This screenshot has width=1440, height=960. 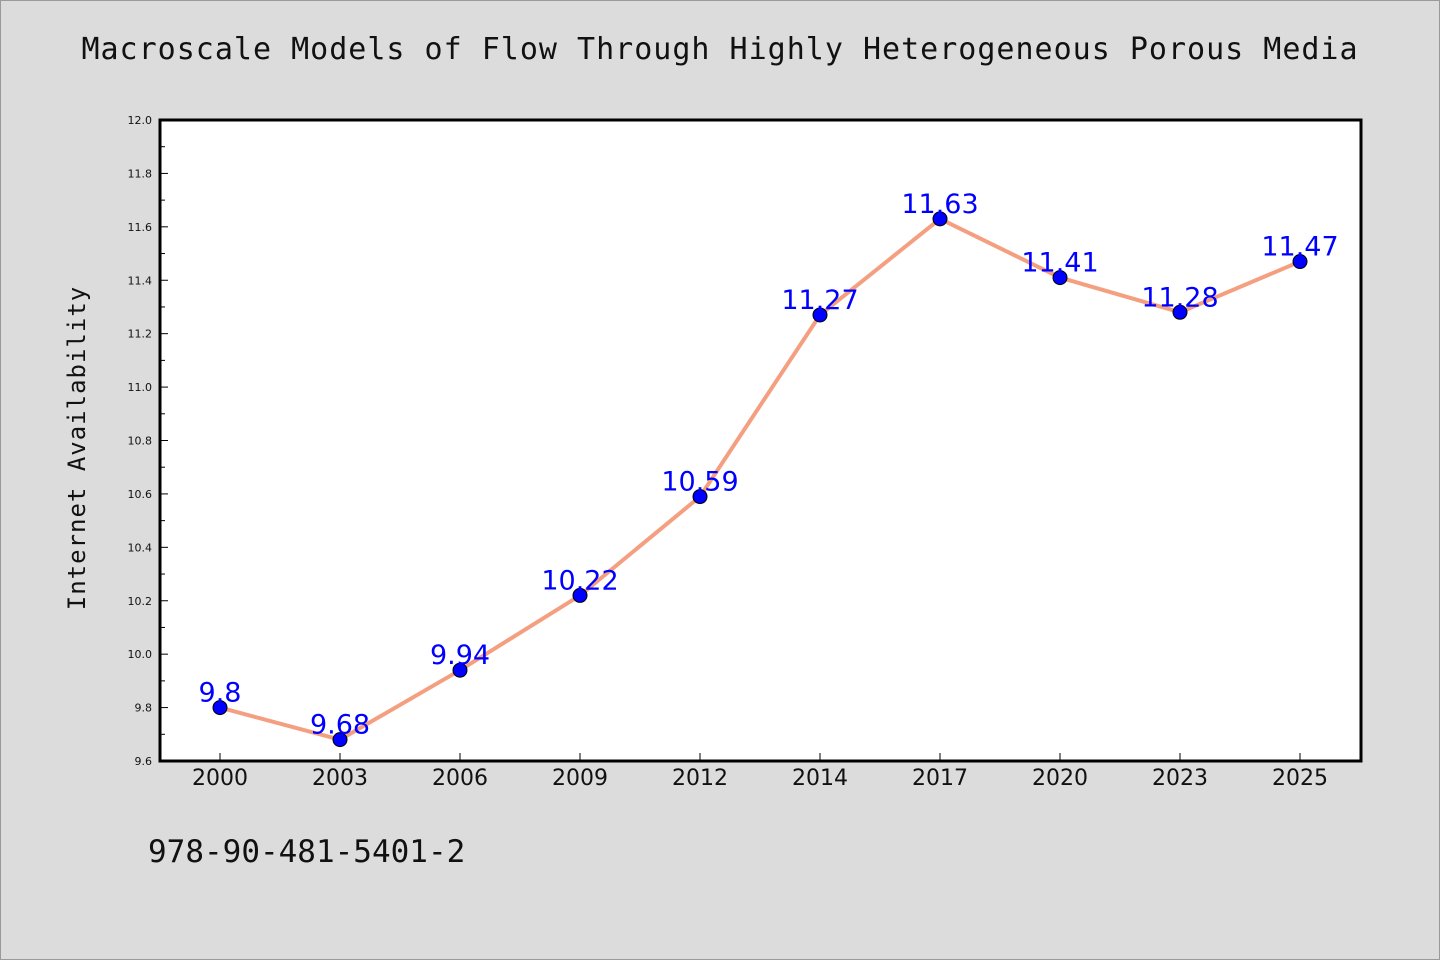 I want to click on x-tick-label: 2000, so click(x=220, y=778).